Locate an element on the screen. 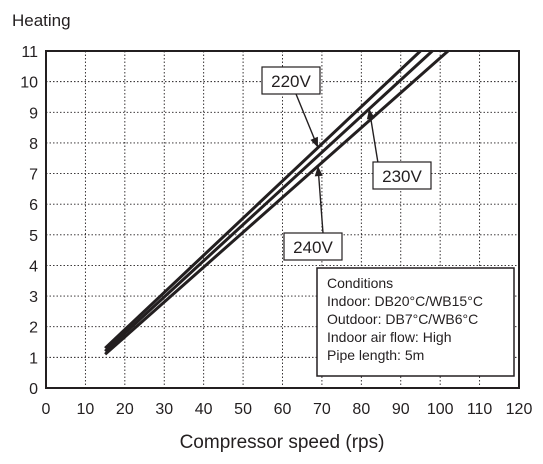 The height and width of the screenshot is (464, 543). y-tick-label: 10 is located at coordinates (29, 83).